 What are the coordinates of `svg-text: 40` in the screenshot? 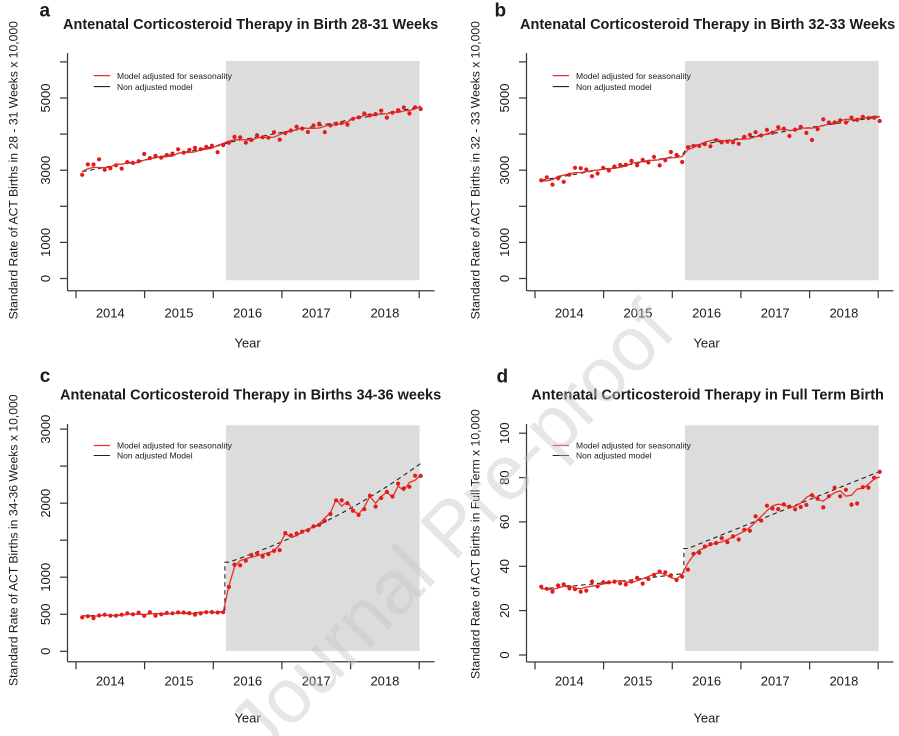 It's located at (504, 566).